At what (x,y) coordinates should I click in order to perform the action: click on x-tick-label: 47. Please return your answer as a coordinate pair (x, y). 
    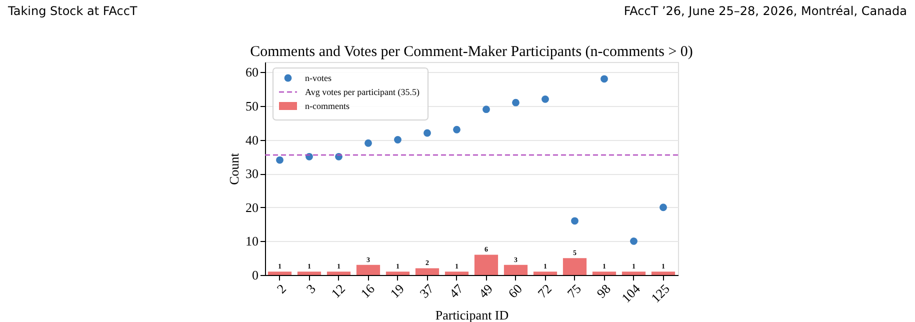
    Looking at the image, I should click on (456, 290).